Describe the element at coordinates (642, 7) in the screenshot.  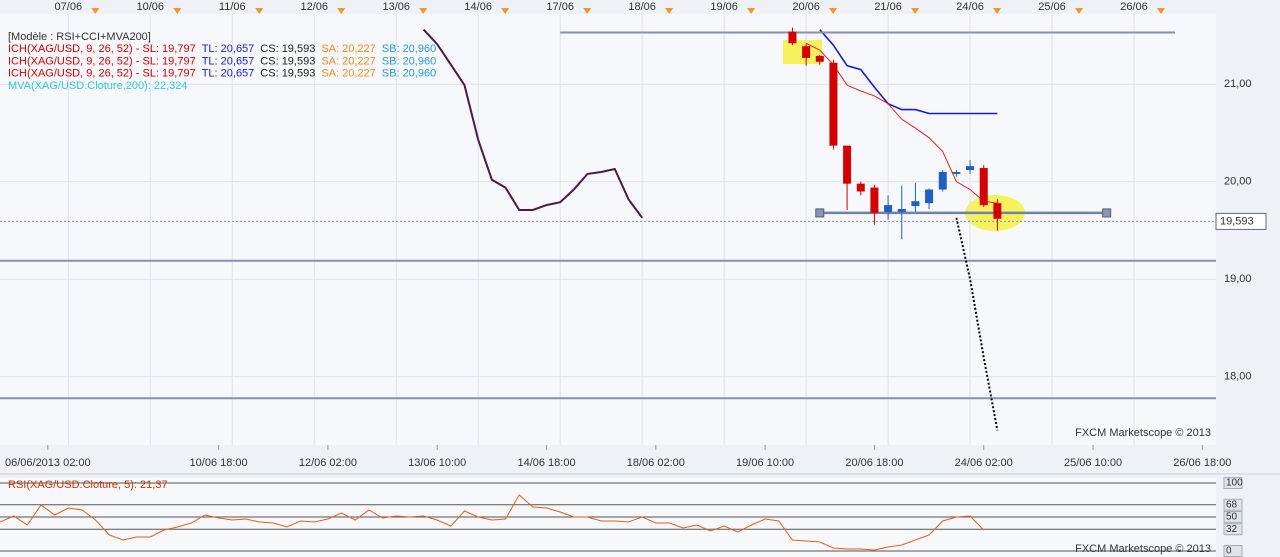
I see `top-tick-label: 18/06` at that location.